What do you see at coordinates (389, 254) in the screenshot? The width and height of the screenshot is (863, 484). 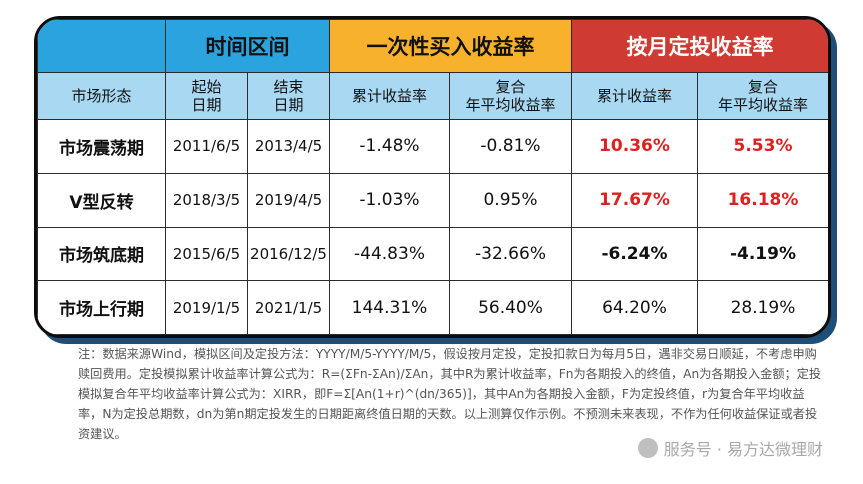 I see `lump-cumulative-cell: -44.83%` at bounding box center [389, 254].